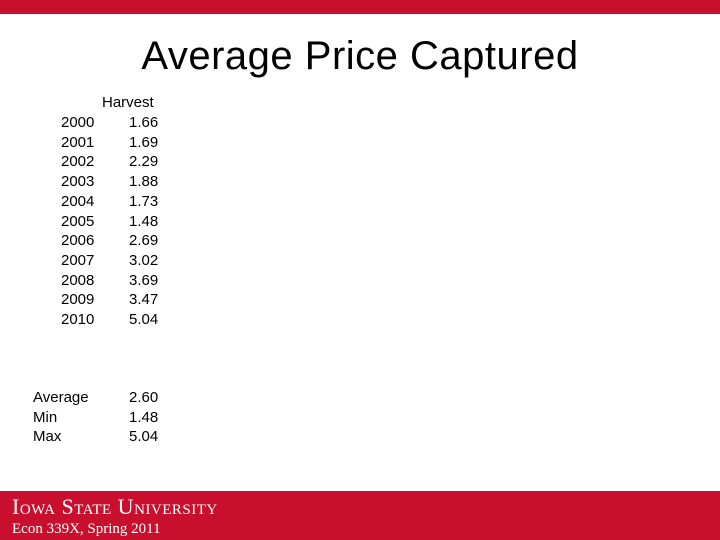 This screenshot has height=540, width=720. Describe the element at coordinates (78, 260) in the screenshot. I see `year-cell: 2007` at that location.